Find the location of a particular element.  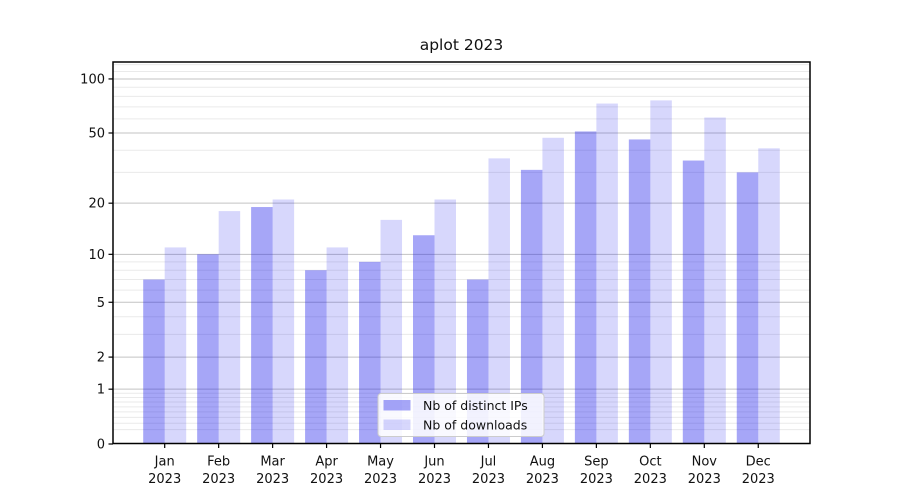

x-tick-label-month: Jan is located at coordinates (164, 462).